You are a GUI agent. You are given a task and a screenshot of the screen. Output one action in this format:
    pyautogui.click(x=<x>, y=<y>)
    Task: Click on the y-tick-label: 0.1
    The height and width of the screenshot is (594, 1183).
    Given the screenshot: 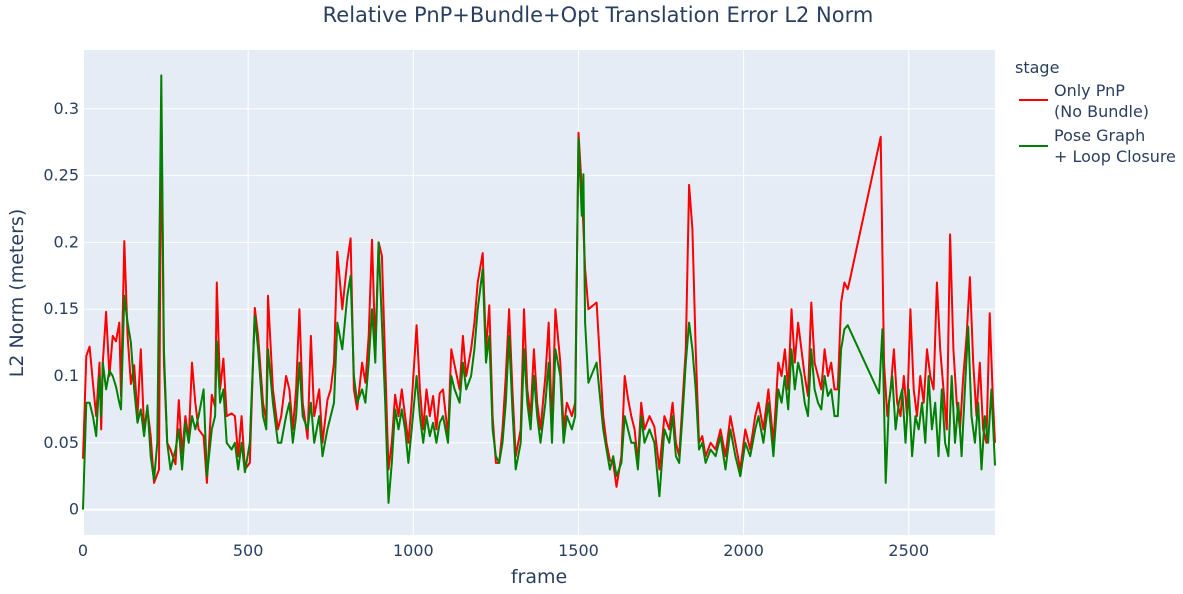 What is the action you would take?
    pyautogui.click(x=66, y=375)
    